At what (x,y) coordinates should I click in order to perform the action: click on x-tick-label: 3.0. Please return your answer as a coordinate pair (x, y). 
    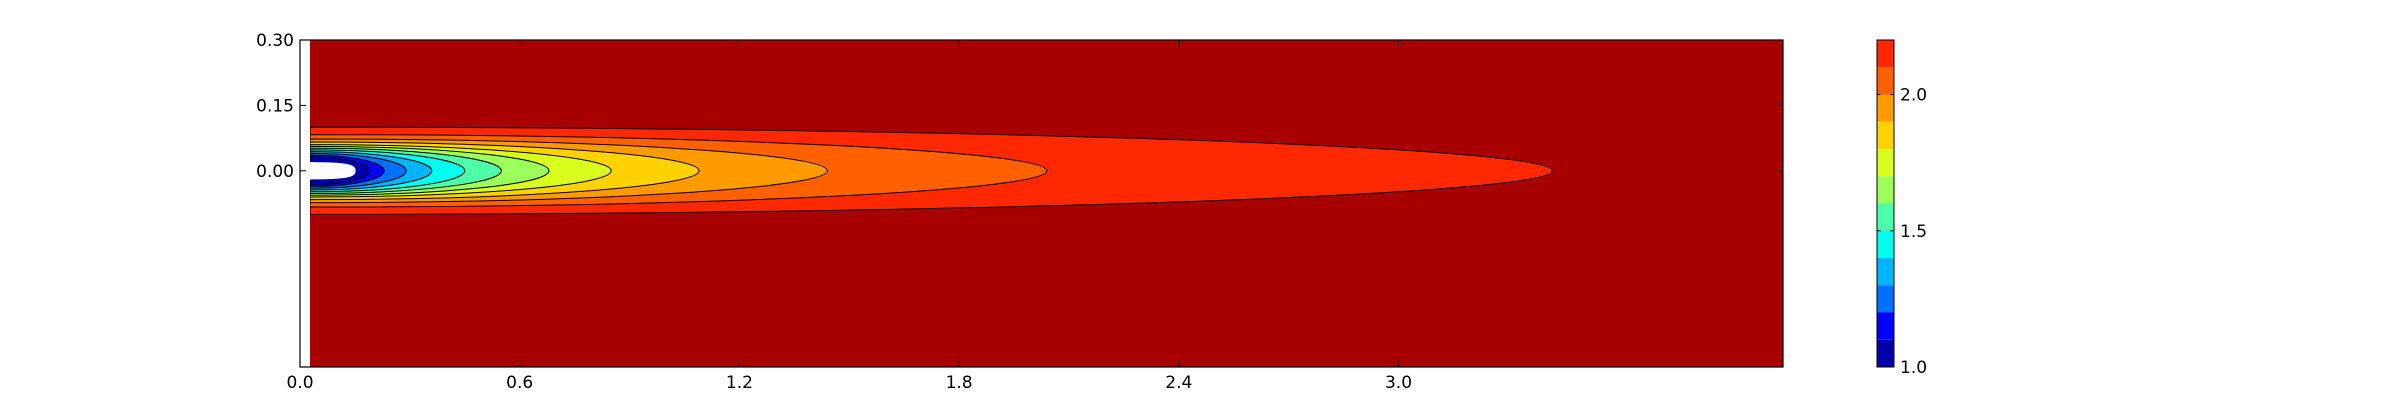
    Looking at the image, I should click on (1398, 383).